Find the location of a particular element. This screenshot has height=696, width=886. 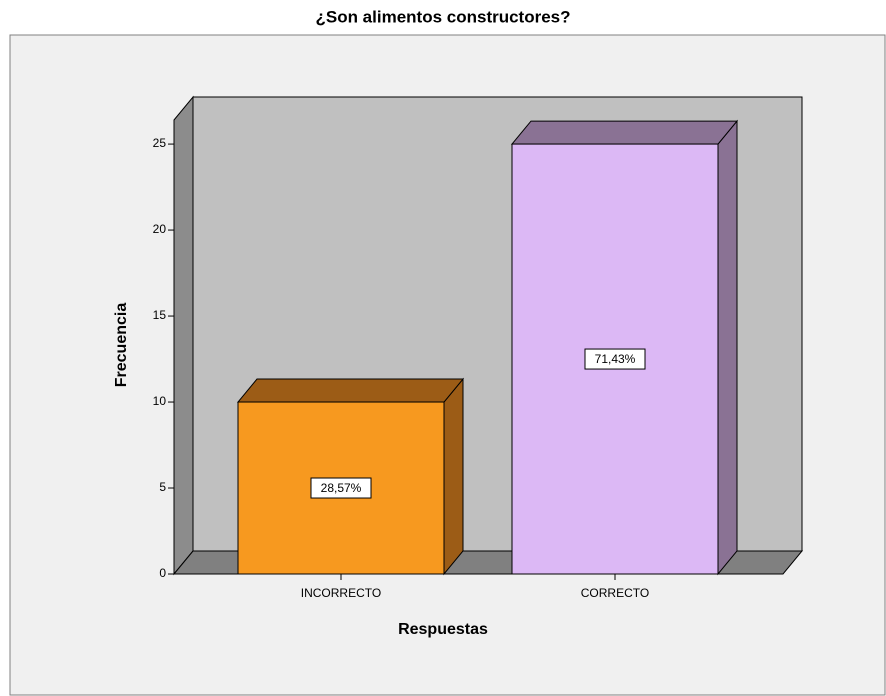

x-tick-label: INCORRECTO is located at coordinates (341, 593).